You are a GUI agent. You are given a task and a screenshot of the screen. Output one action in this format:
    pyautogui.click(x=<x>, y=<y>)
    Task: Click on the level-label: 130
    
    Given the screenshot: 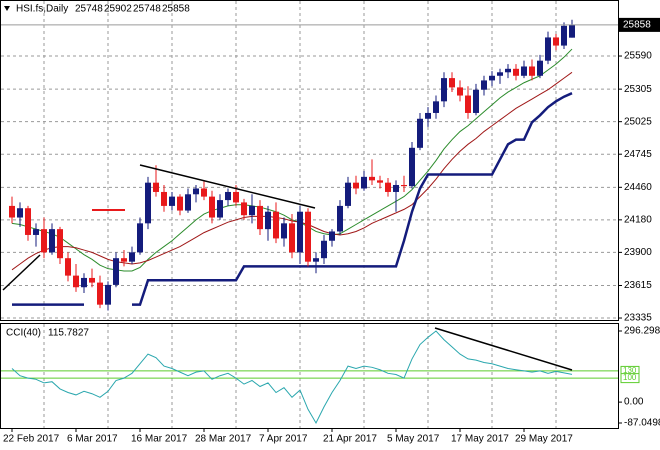 What is the action you would take?
    pyautogui.click(x=630, y=370)
    